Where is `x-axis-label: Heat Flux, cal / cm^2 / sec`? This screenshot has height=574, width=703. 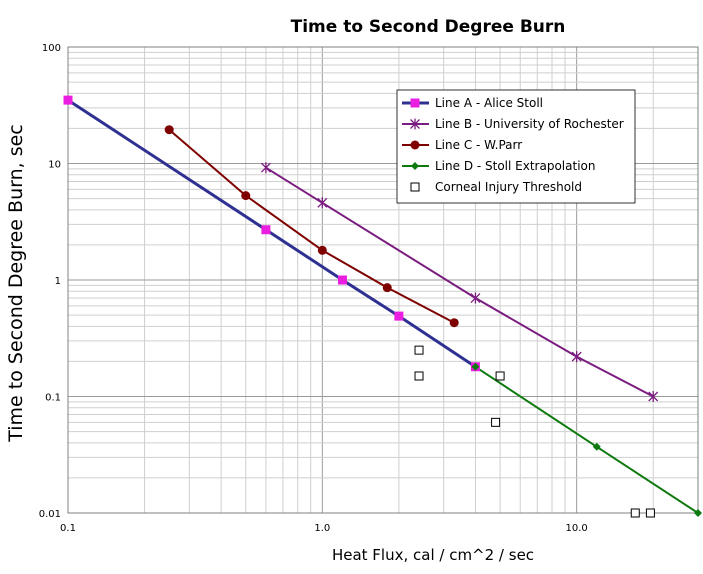
x-axis-label: Heat Flux, cal / cm^2 / sec is located at coordinates (433, 555).